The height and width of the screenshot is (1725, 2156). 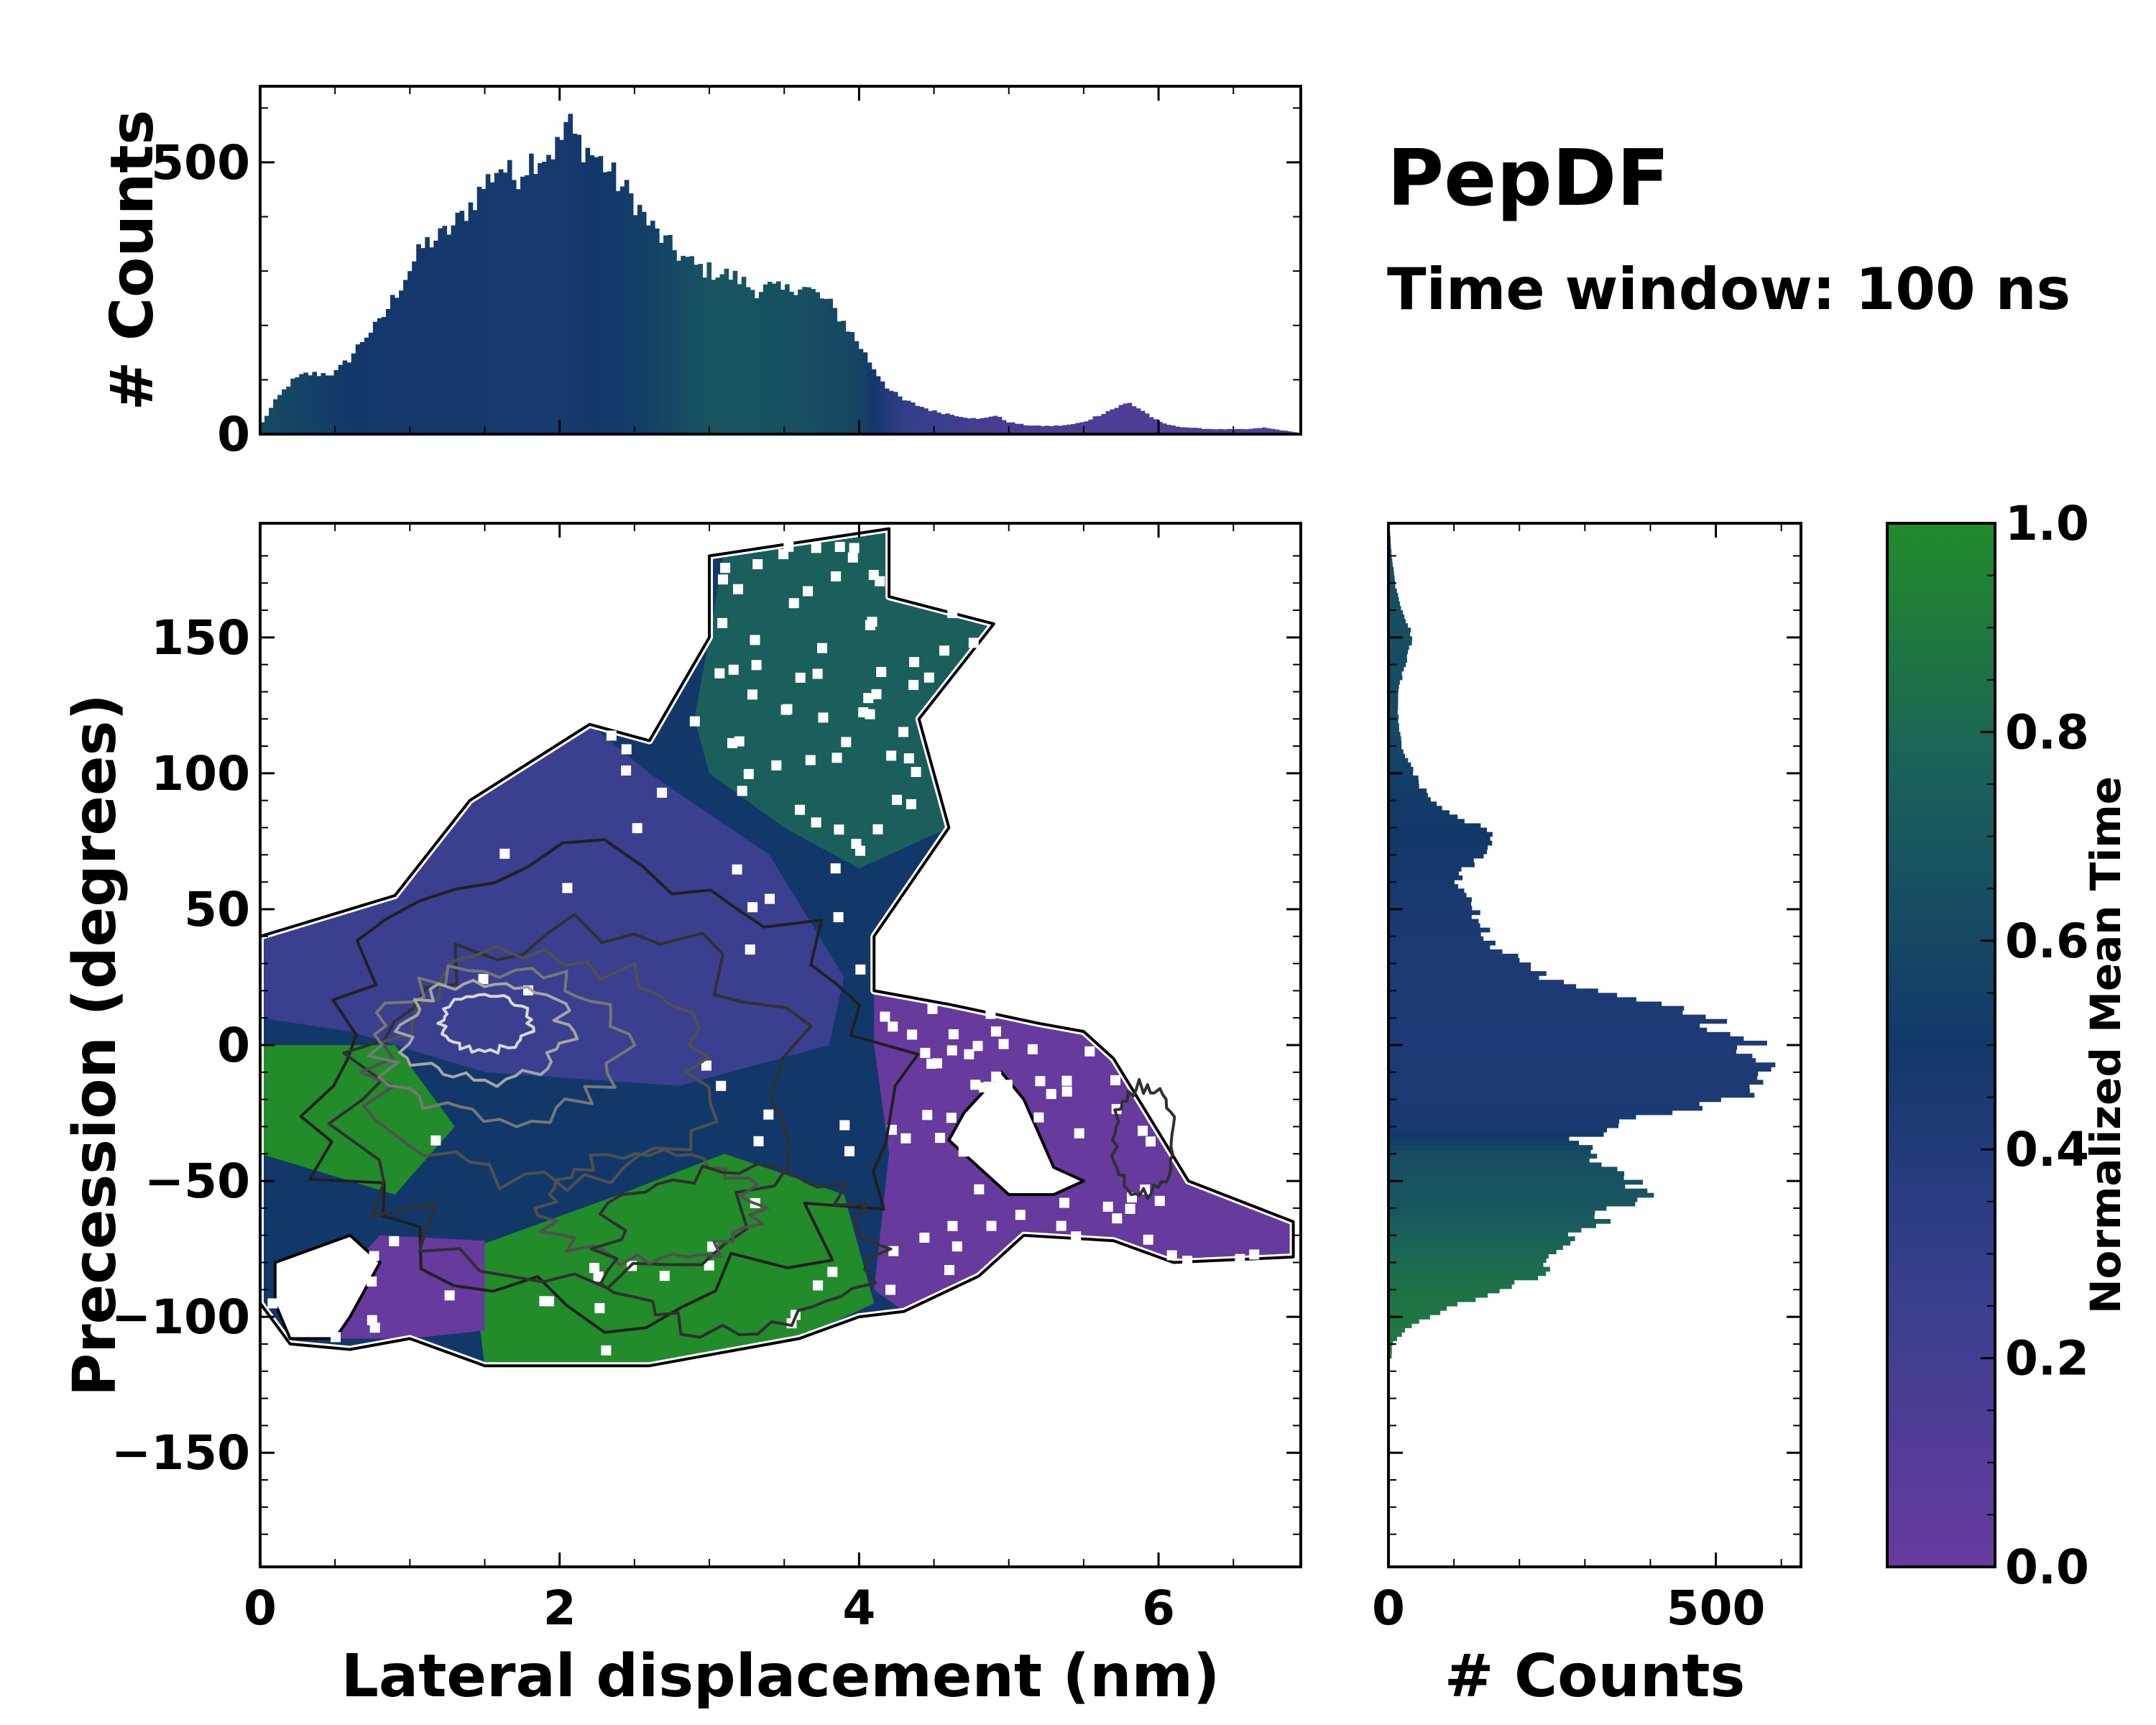 What do you see at coordinates (1717, 1608) in the screenshot?
I see `right-xtick-label: 500` at bounding box center [1717, 1608].